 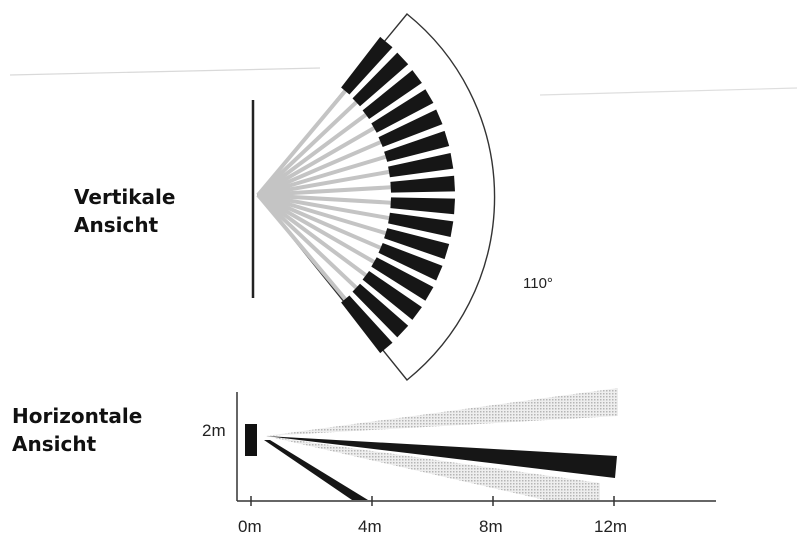 I want to click on horizontal-view-title-line1: Horizontale, so click(x=77, y=416).